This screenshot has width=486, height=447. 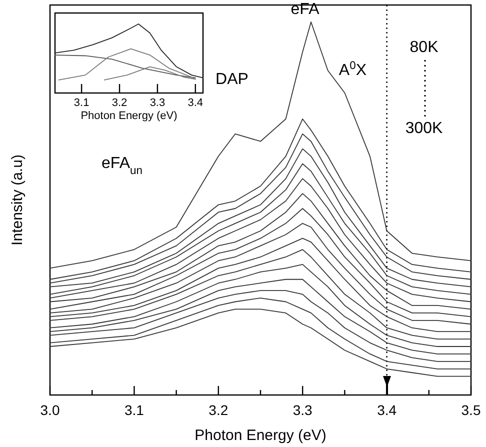 I want to click on x-tick-label: 3.5, so click(x=471, y=410).